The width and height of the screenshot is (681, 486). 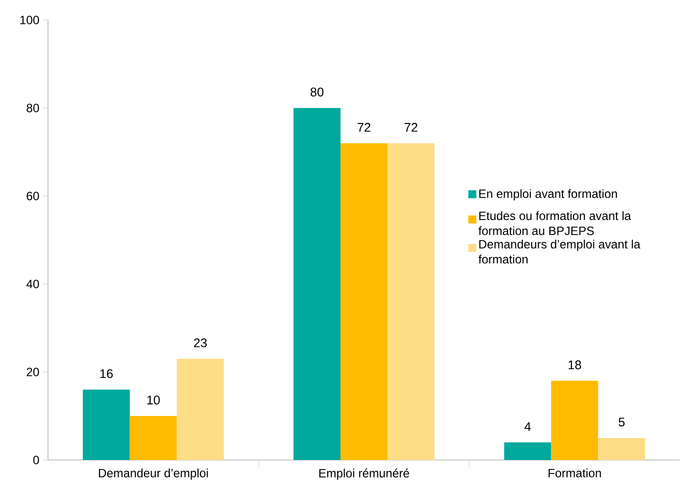 What do you see at coordinates (33, 108) in the screenshot?
I see `y-tick-label: 80` at bounding box center [33, 108].